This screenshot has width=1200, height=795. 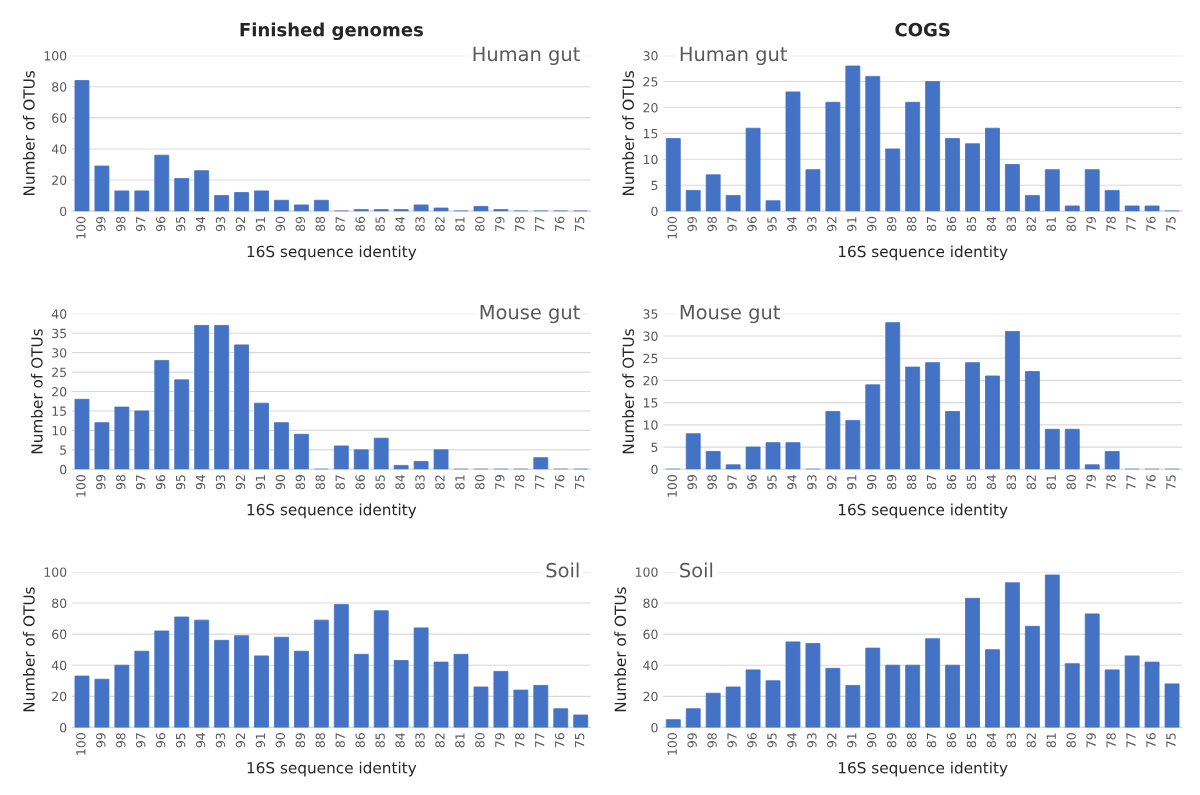 I want to click on x-tick-label: 99, so click(x=101, y=740).